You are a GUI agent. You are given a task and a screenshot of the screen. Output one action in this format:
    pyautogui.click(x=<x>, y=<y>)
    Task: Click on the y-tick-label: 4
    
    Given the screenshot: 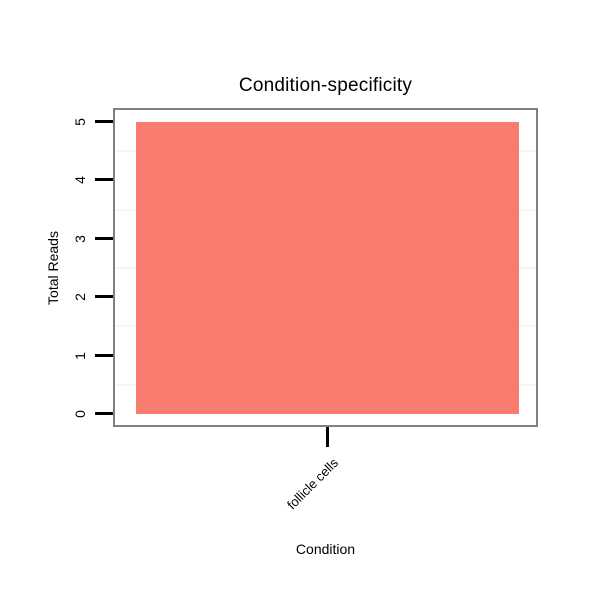 What is the action you would take?
    pyautogui.click(x=80, y=180)
    